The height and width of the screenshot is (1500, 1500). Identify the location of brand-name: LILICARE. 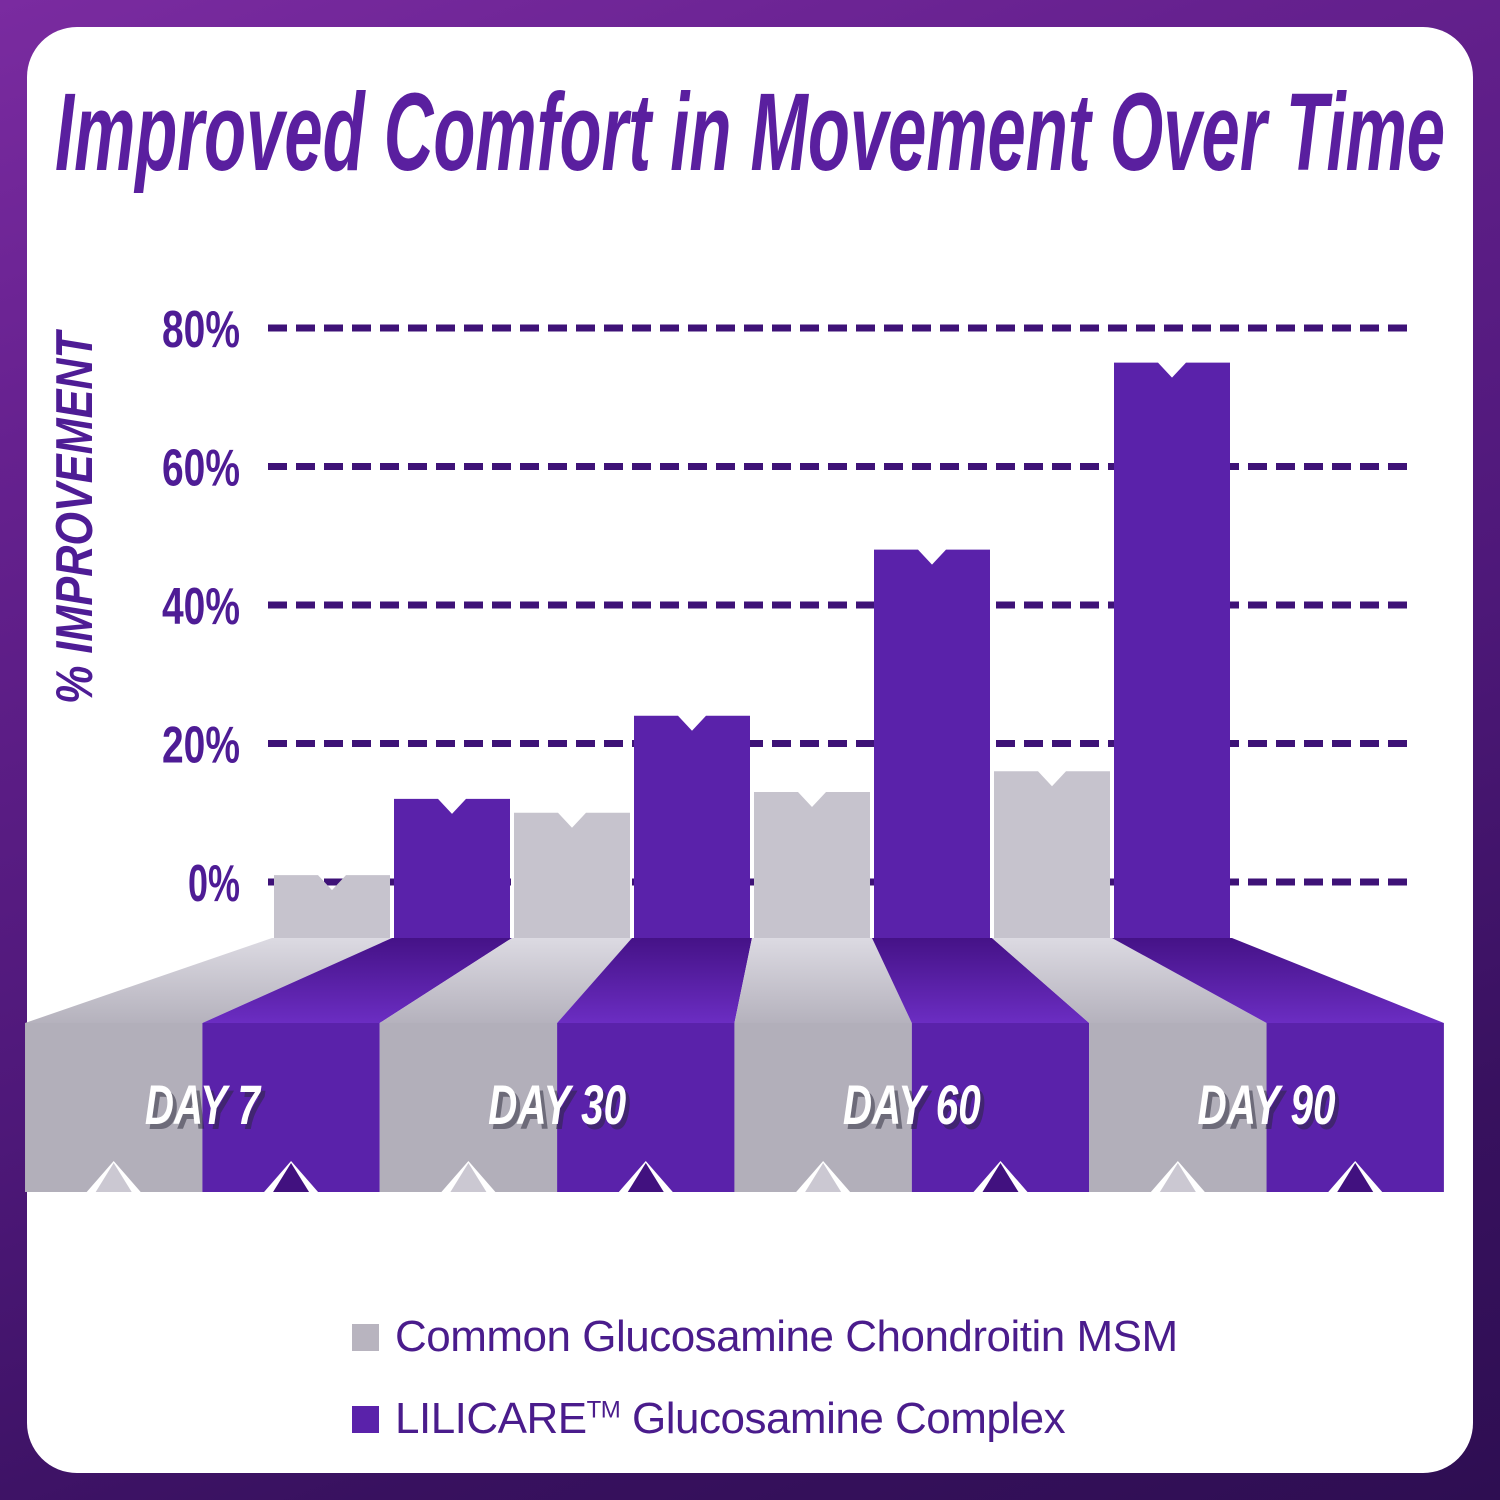
(491, 1418).